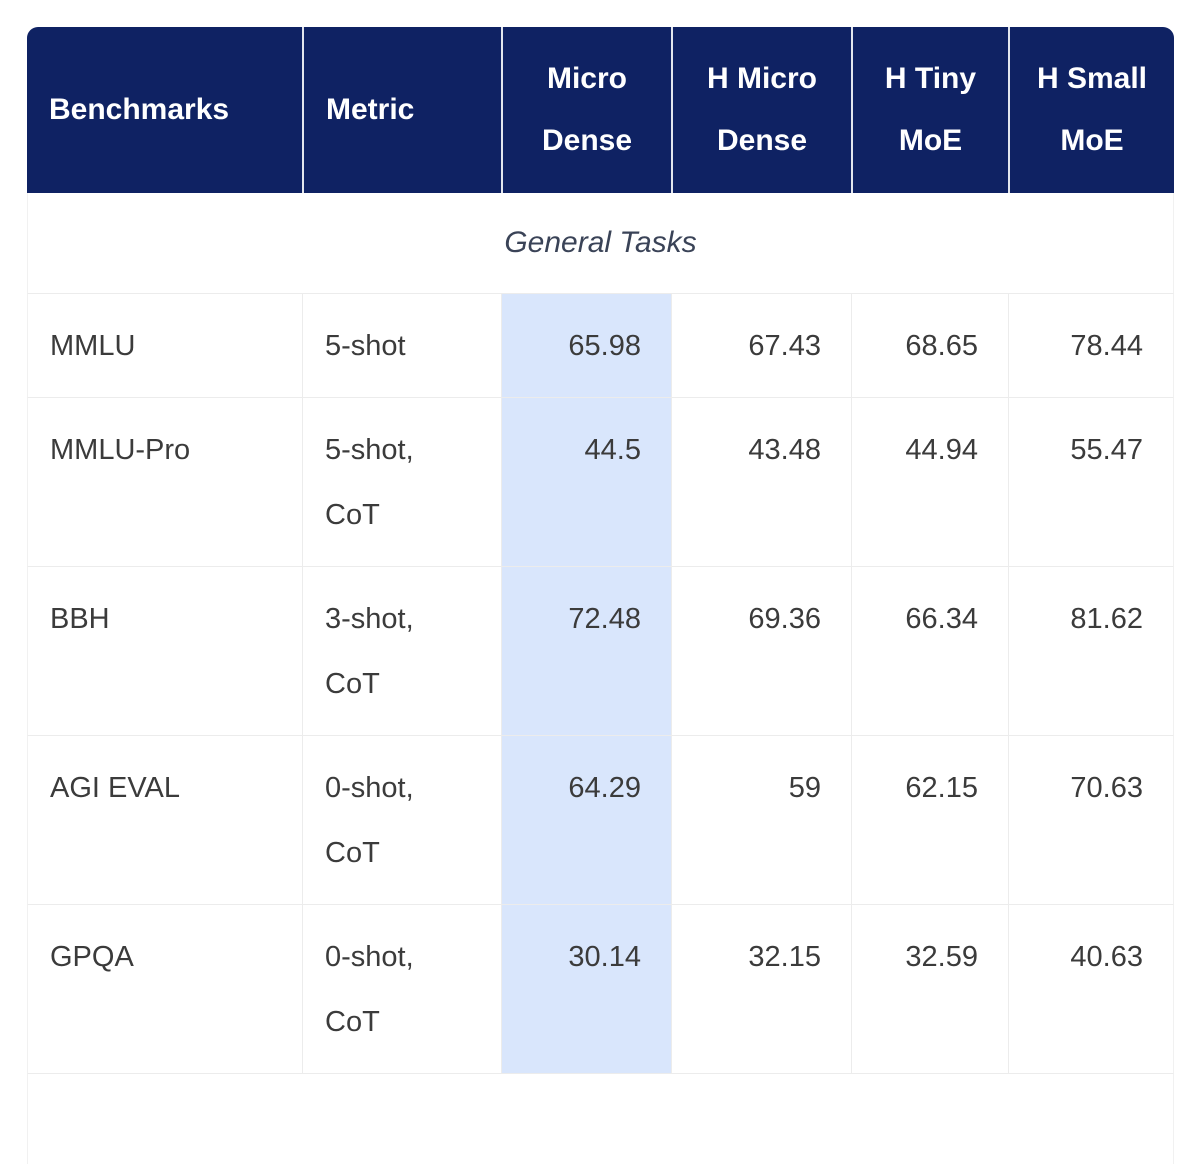 The image size is (1200, 1164). I want to click on next-section-row-partial, so click(600, 1119).